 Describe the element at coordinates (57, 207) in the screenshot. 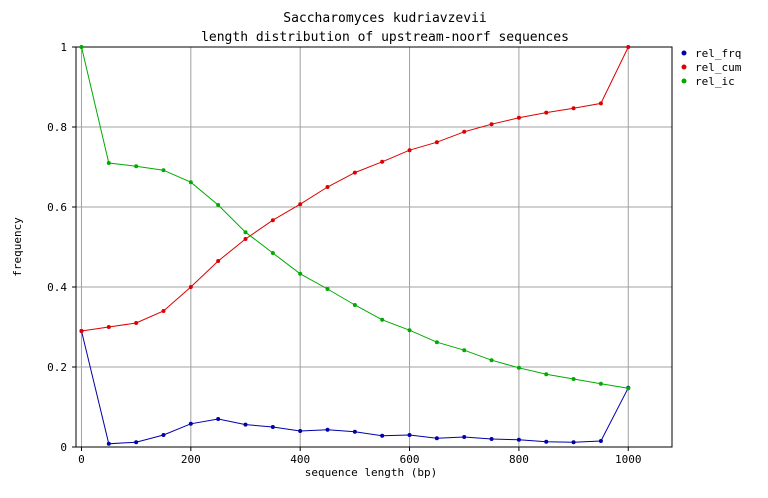

I see `y-tick-label: 0.6` at that location.